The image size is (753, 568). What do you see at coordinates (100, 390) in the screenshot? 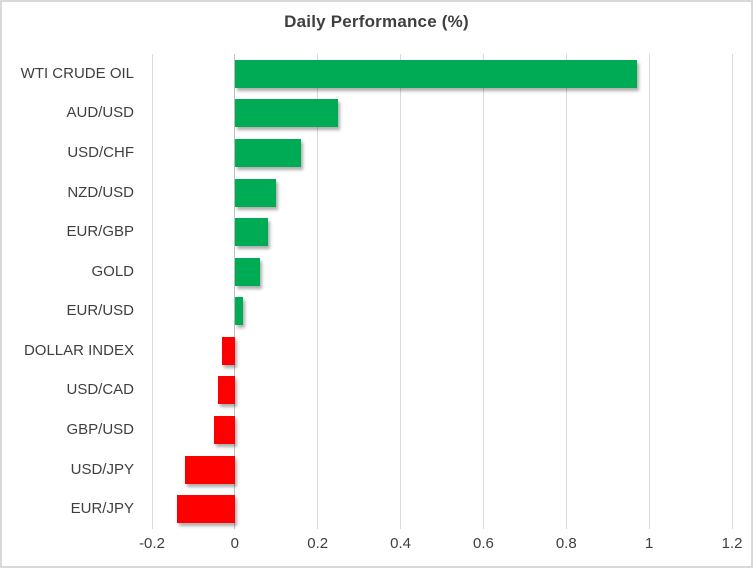
I see `category-label: USD/CAD` at bounding box center [100, 390].